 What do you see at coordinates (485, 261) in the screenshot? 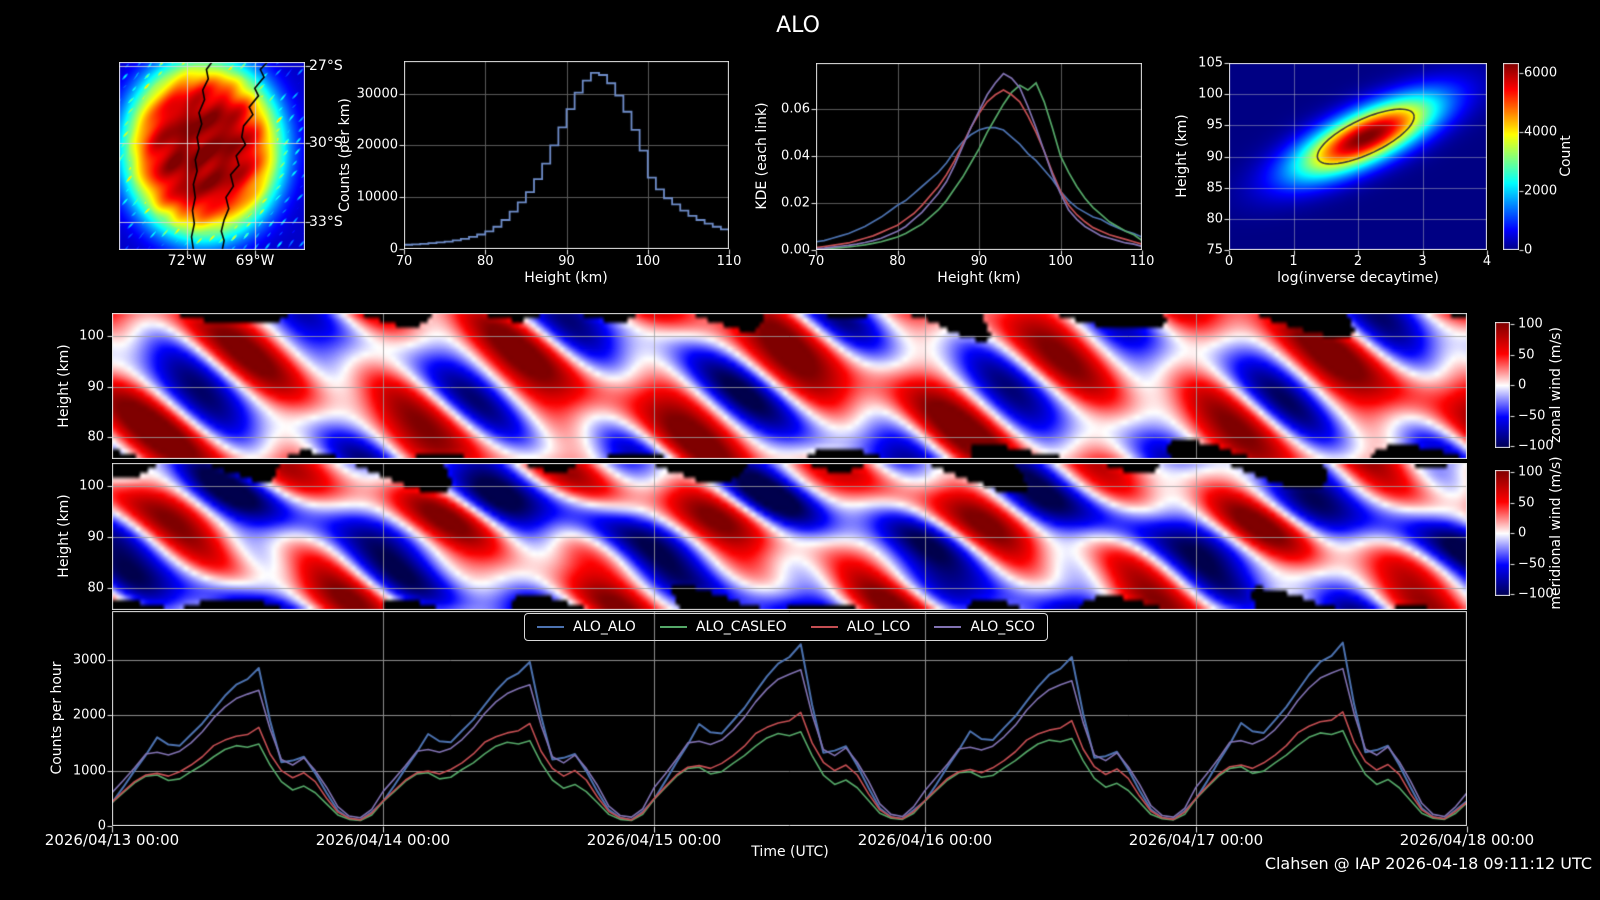
I see `hist-xtick: 80` at bounding box center [485, 261].